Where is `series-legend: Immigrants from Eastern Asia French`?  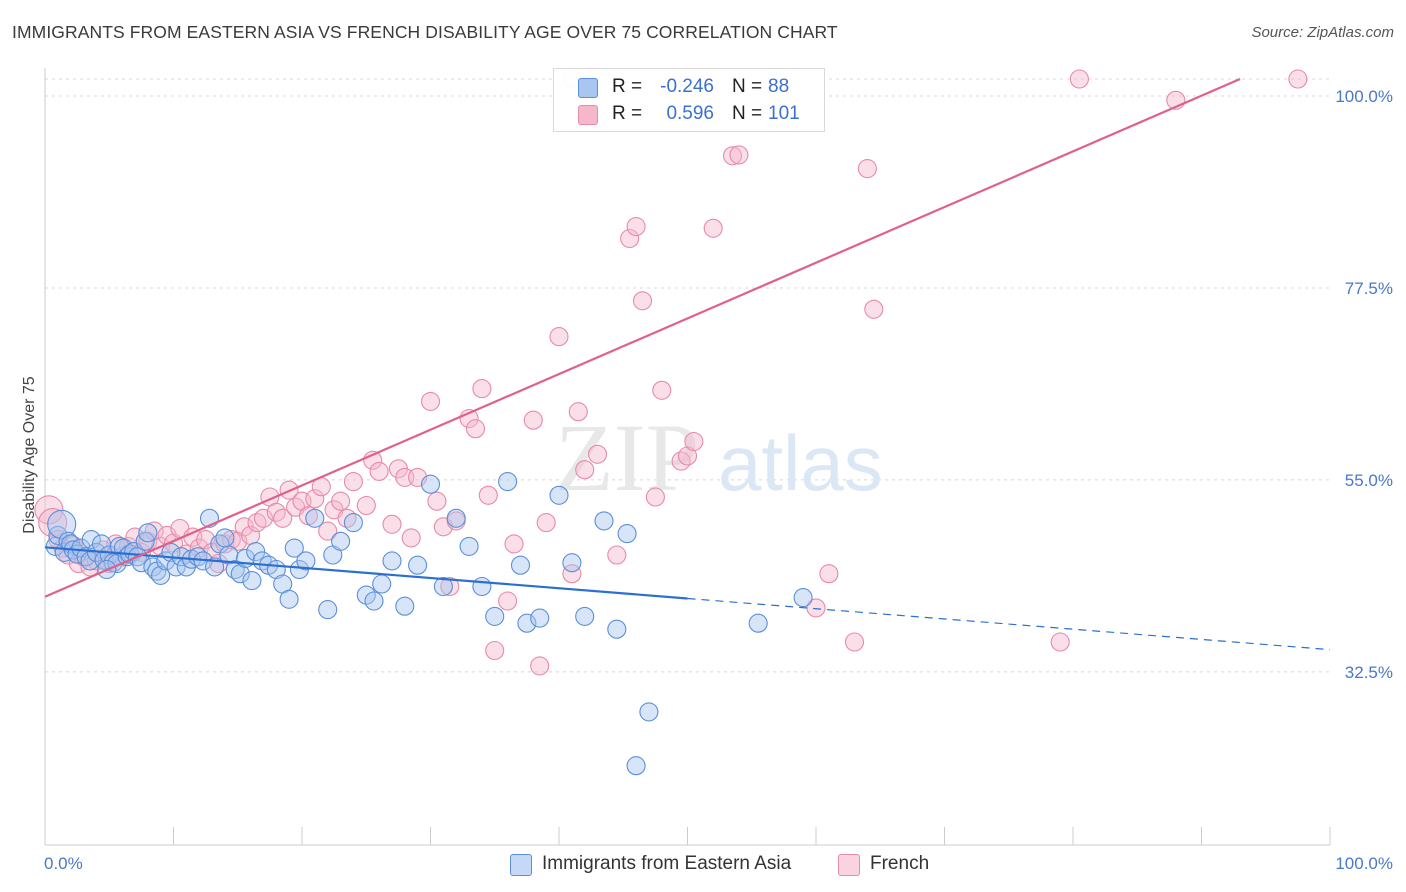 series-legend: Immigrants from Eastern Asia French is located at coordinates (703, 865).